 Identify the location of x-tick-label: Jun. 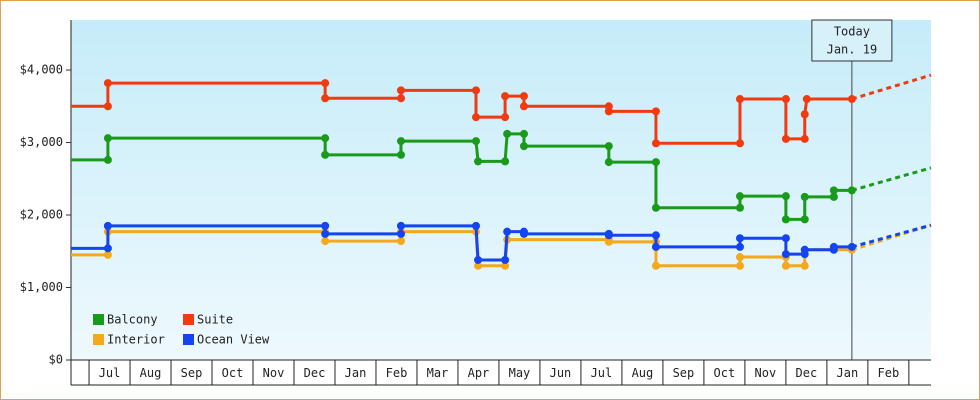
(561, 373).